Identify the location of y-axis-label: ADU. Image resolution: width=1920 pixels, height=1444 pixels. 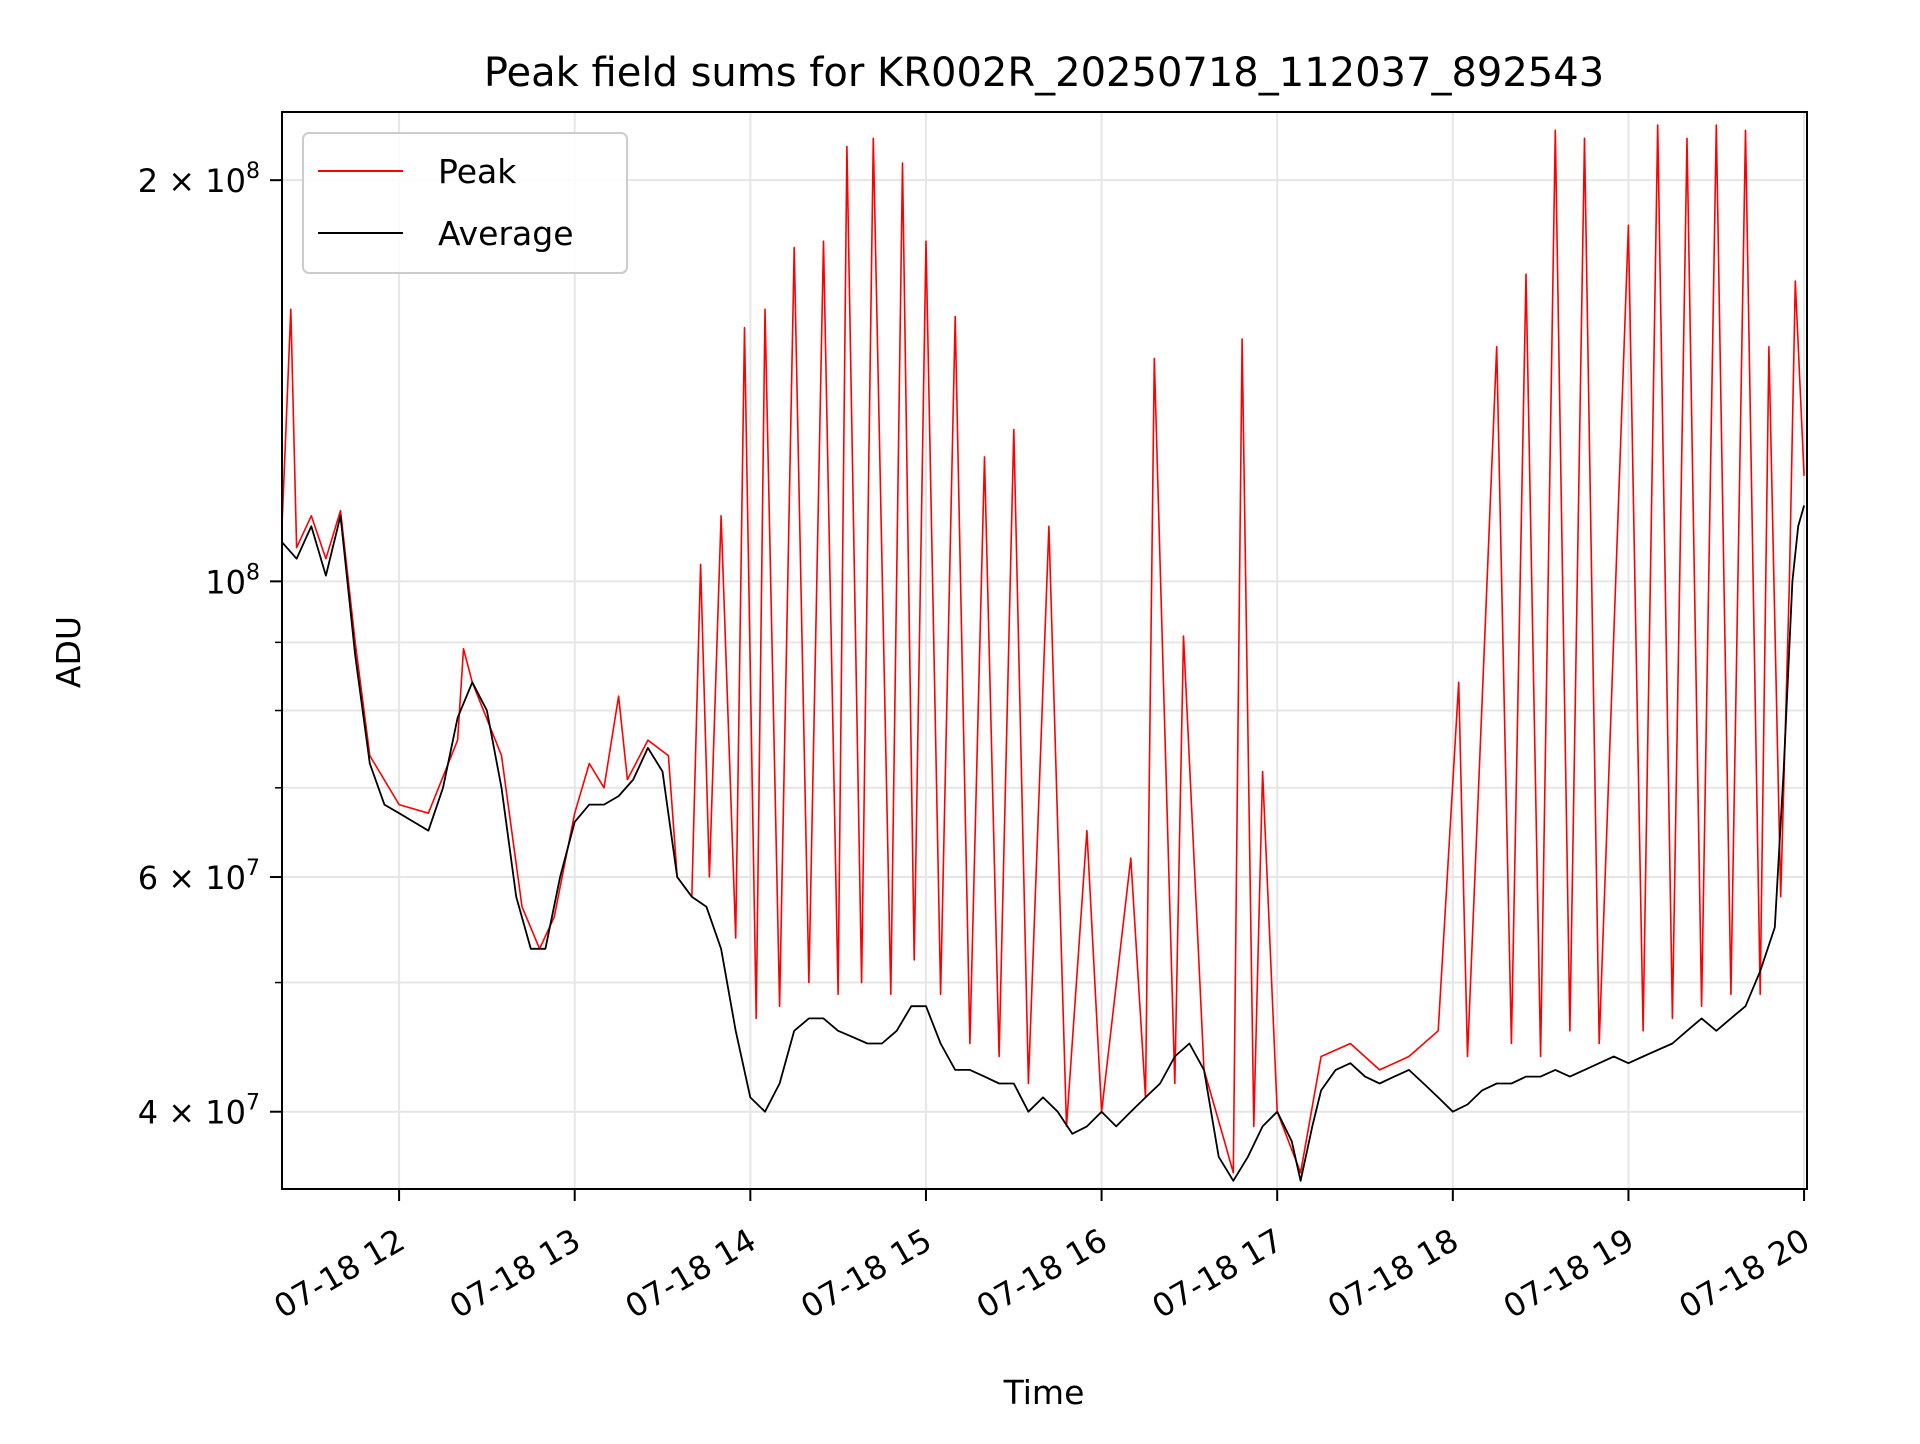
(68, 652).